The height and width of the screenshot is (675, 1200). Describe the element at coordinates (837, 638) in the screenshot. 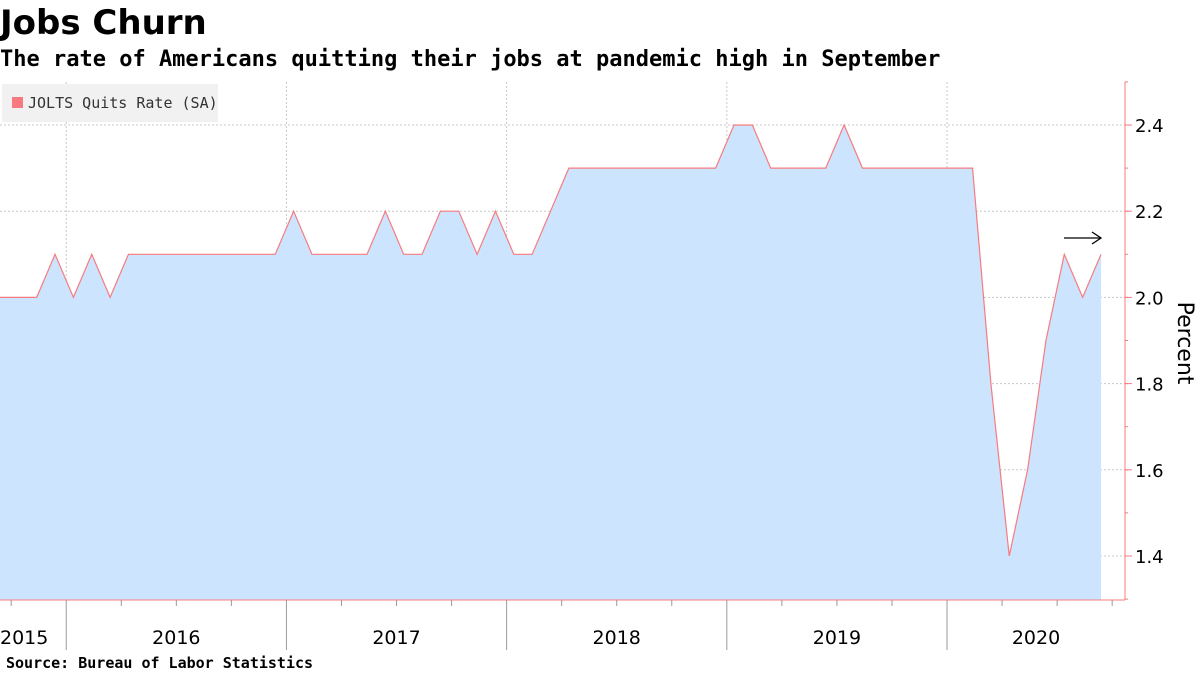

I see `x-tick-label-2019: 2019` at that location.